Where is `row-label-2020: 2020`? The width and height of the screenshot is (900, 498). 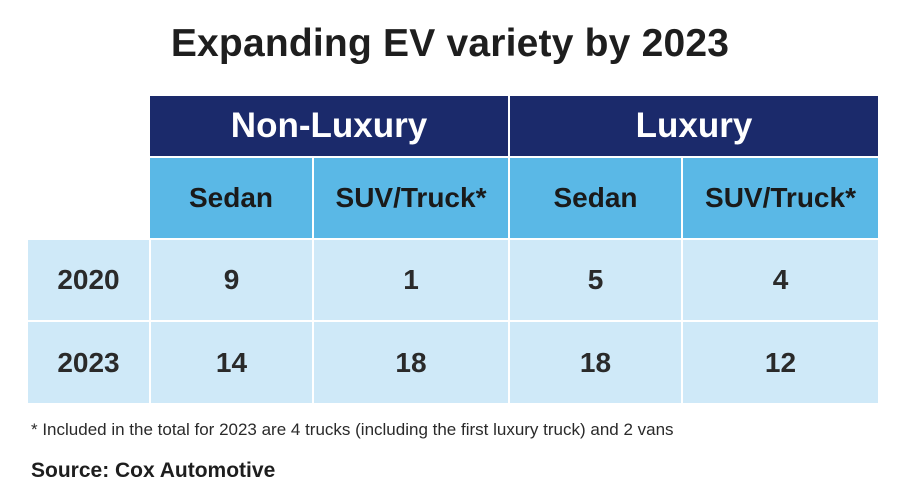 row-label-2020: 2020 is located at coordinates (89, 279).